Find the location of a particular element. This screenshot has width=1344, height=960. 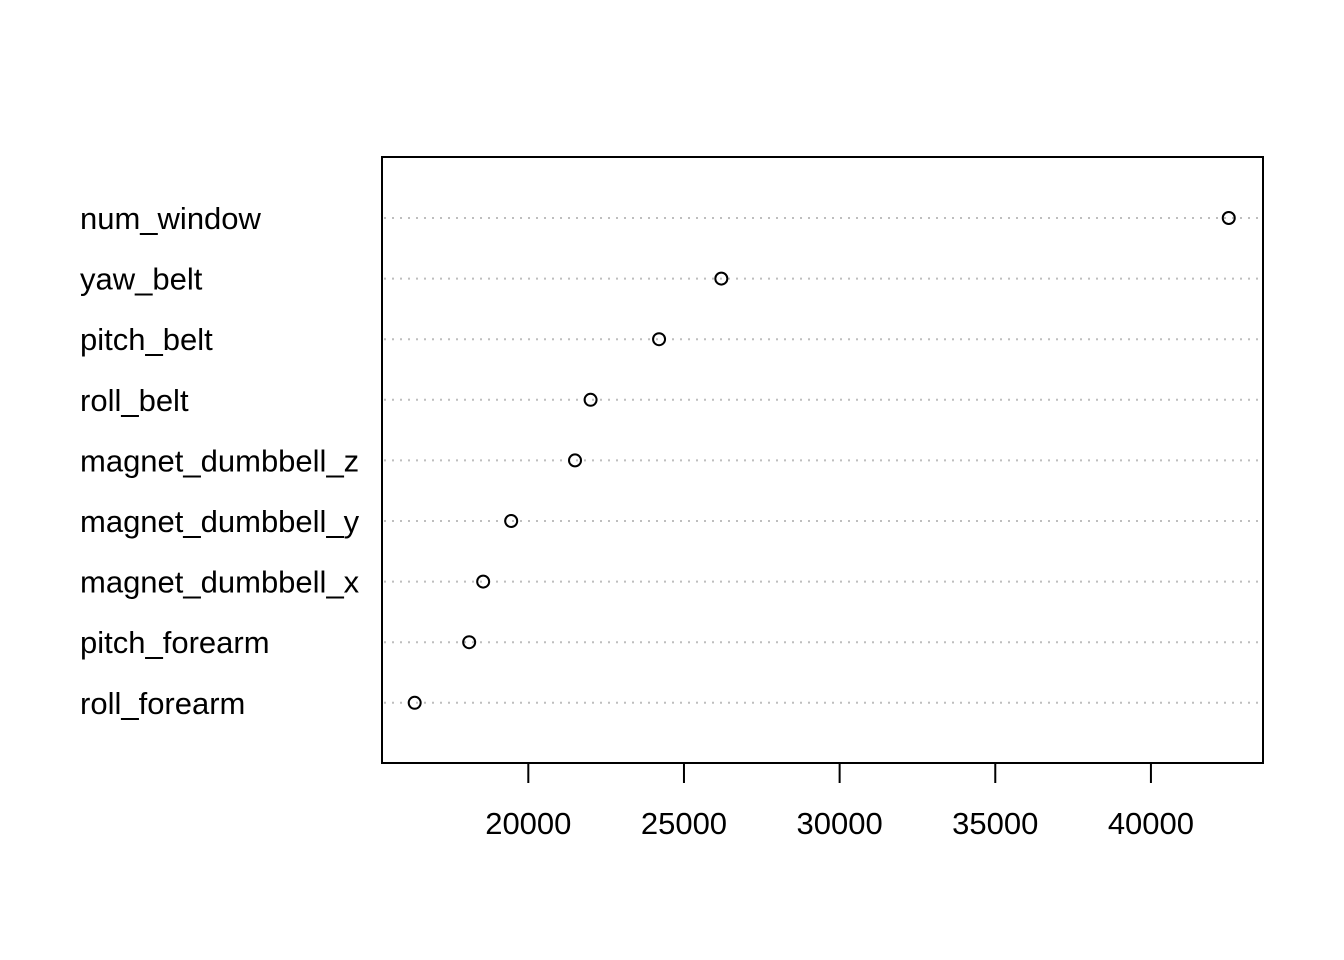

point-pitch_belt is located at coordinates (659, 339).